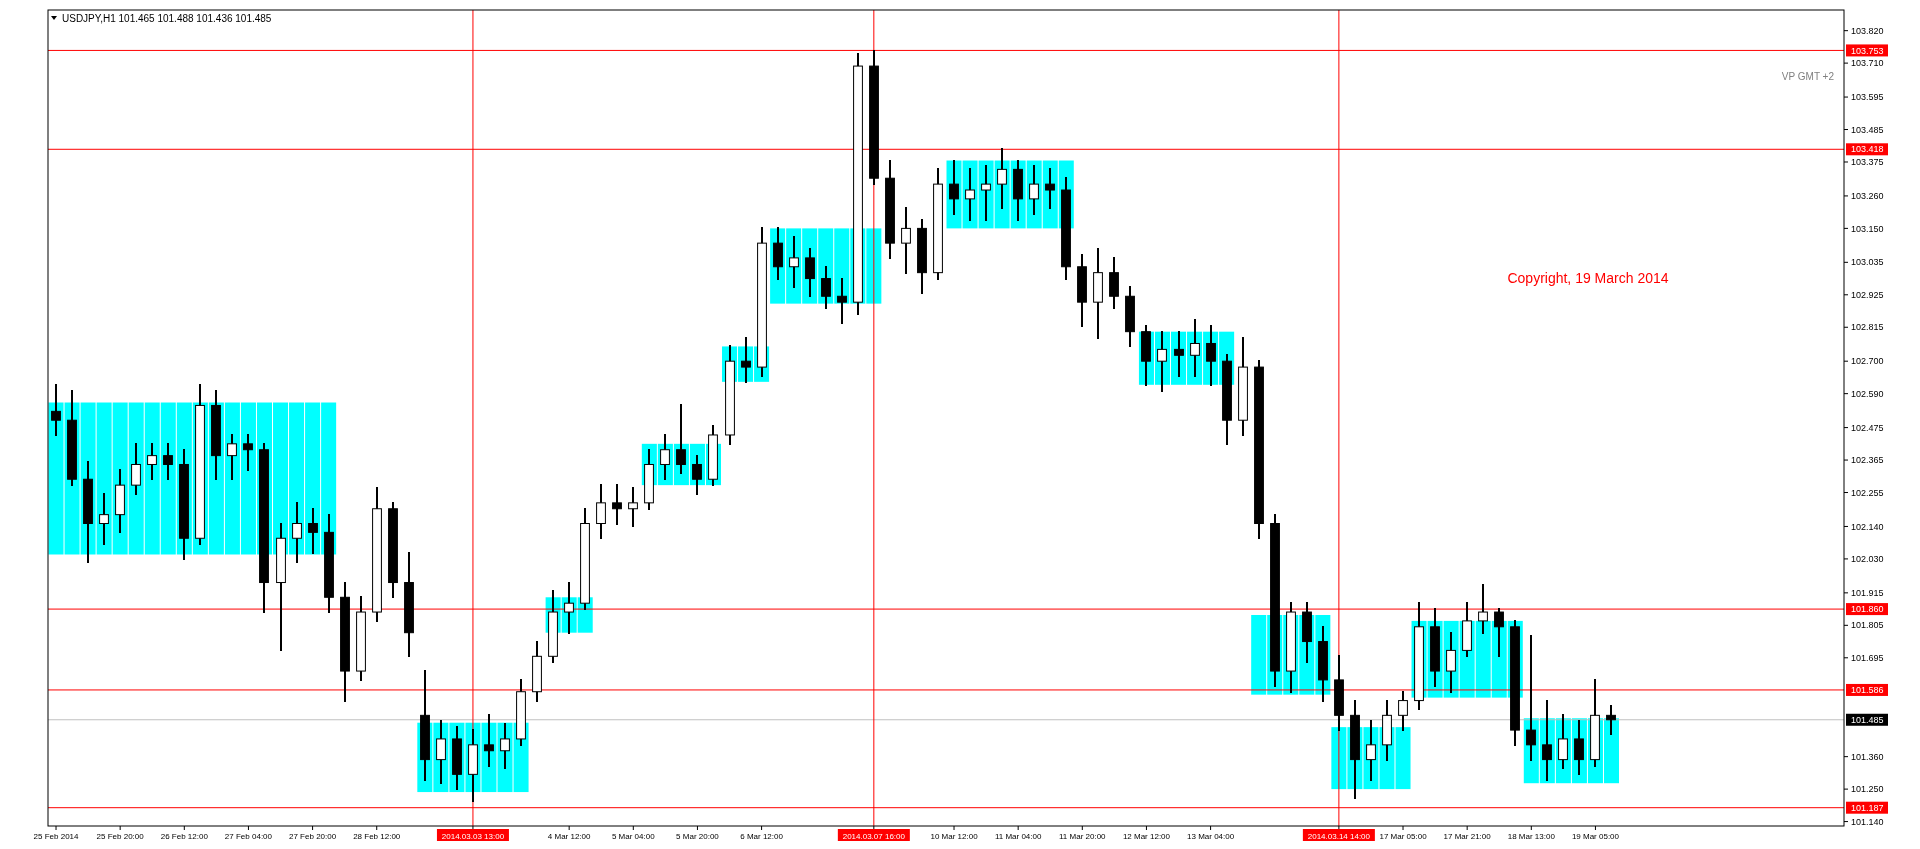 The height and width of the screenshot is (849, 1920). What do you see at coordinates (1867, 789) in the screenshot?
I see `y-tick-label: 101.250` at bounding box center [1867, 789].